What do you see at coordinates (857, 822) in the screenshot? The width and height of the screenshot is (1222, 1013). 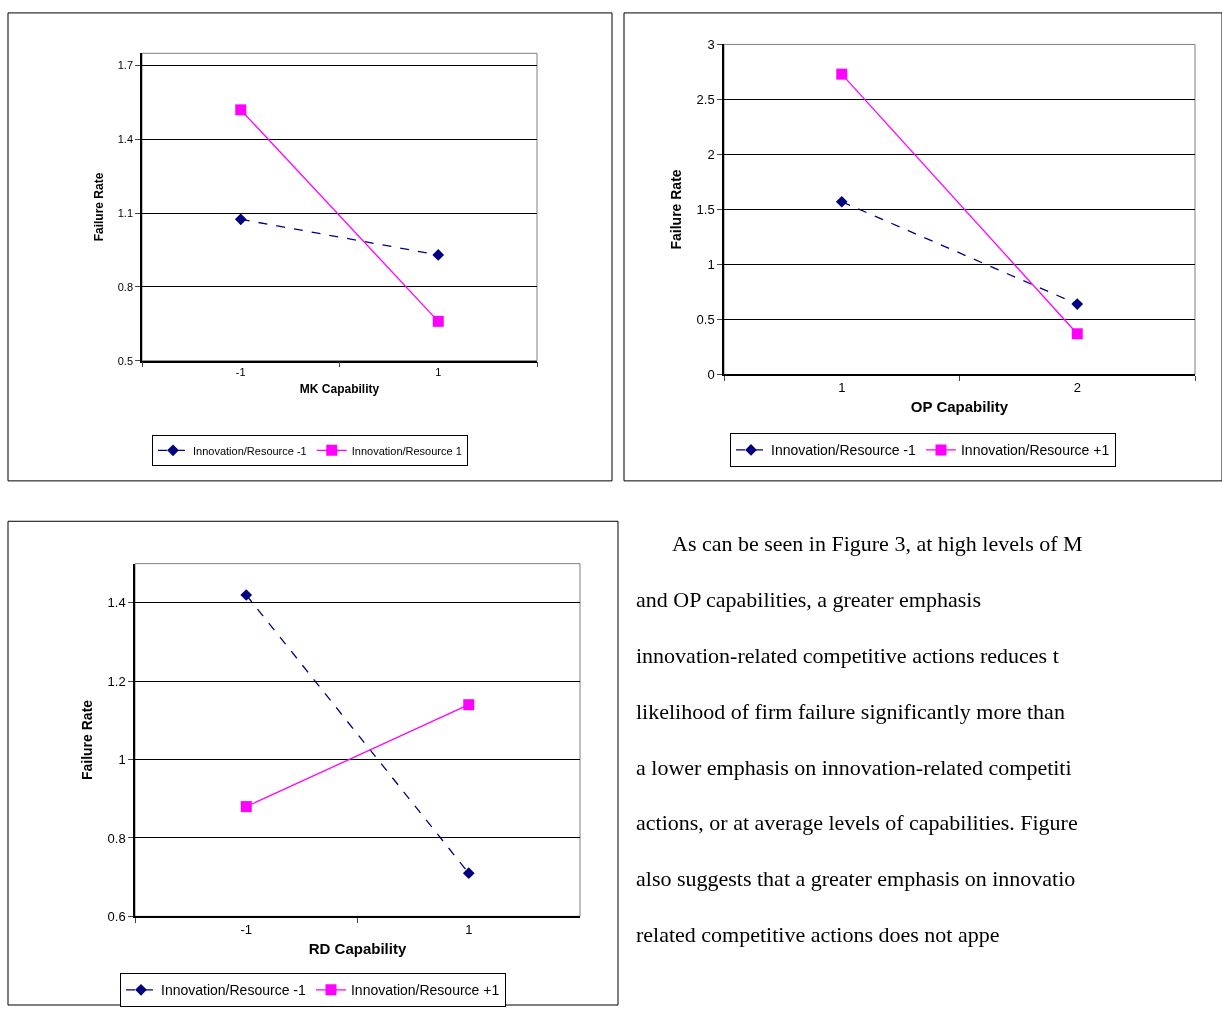 I see `text: actions, or at average levels of capabilities. Figure` at bounding box center [857, 822].